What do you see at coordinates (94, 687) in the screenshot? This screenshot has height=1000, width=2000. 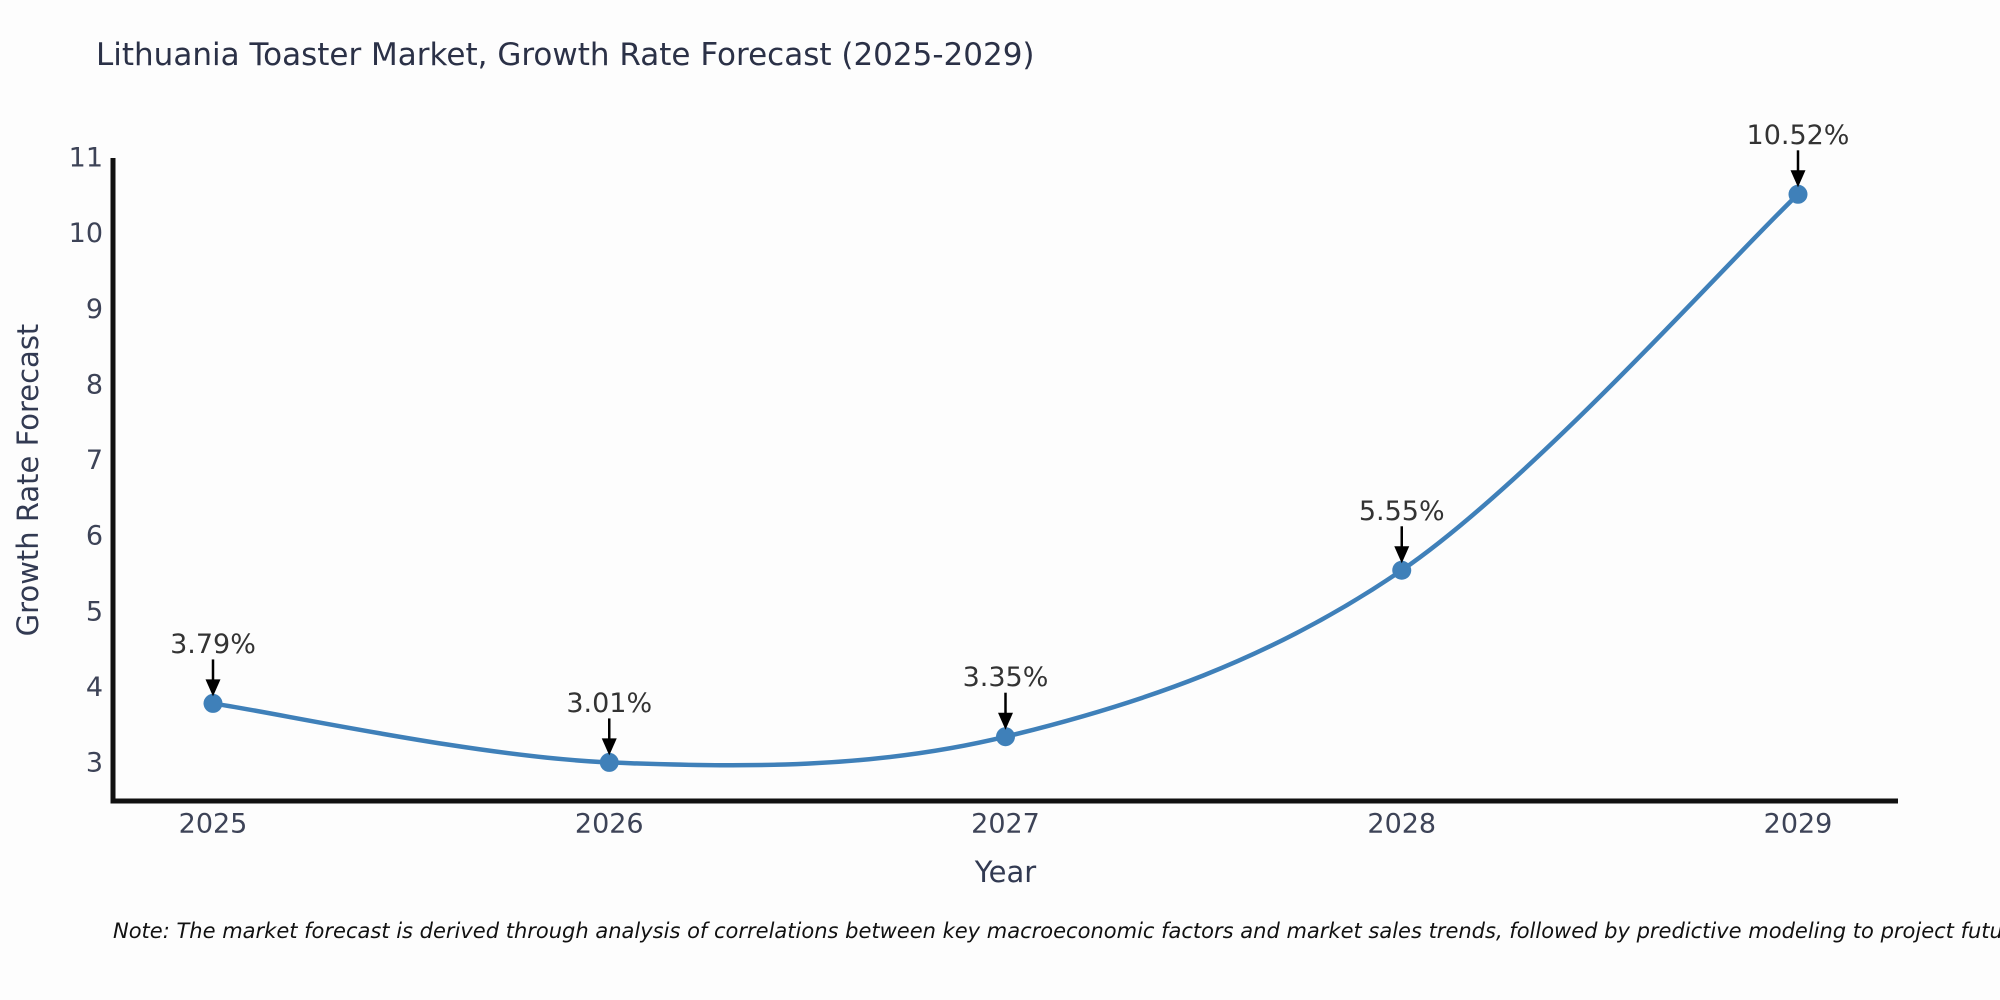 I see `y-tick-label: 4` at bounding box center [94, 687].